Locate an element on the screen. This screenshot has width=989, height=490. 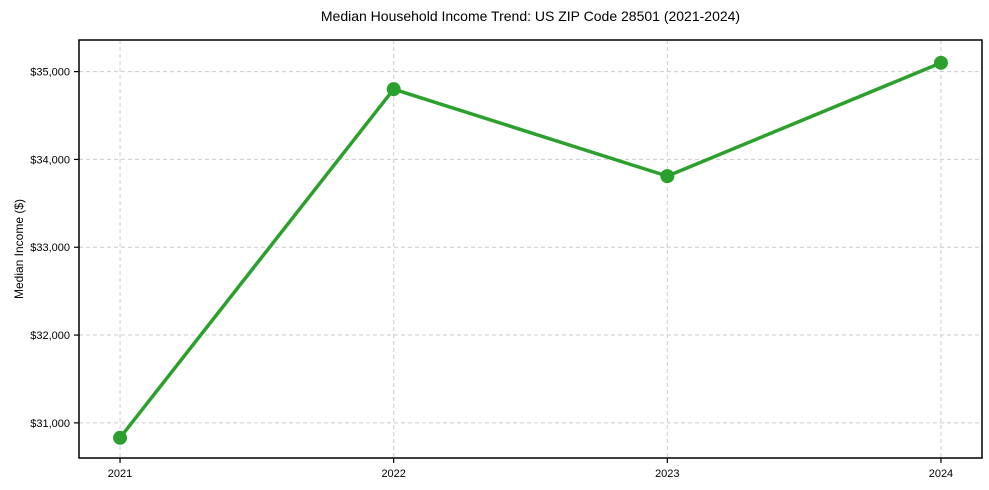
data-point-2024 is located at coordinates (940, 62).